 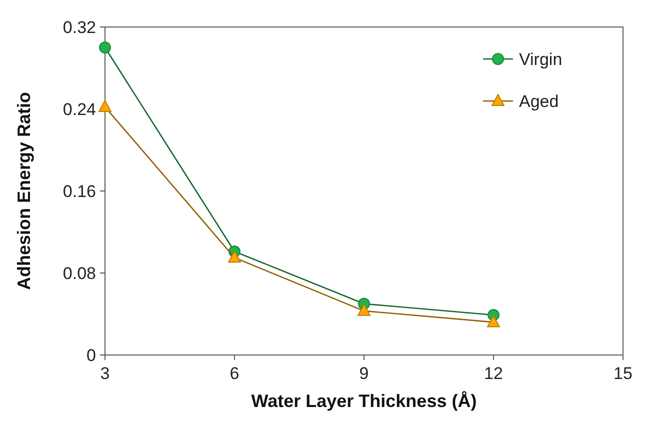 I want to click on x-tick-label: 15, so click(x=623, y=373).